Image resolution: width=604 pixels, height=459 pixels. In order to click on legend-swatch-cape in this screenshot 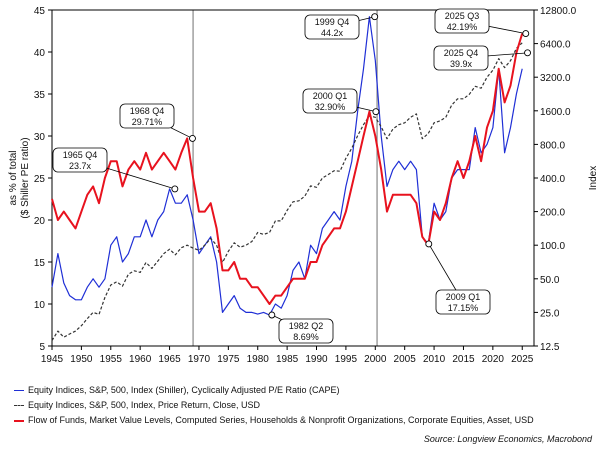, I will do `click(19, 390)`.